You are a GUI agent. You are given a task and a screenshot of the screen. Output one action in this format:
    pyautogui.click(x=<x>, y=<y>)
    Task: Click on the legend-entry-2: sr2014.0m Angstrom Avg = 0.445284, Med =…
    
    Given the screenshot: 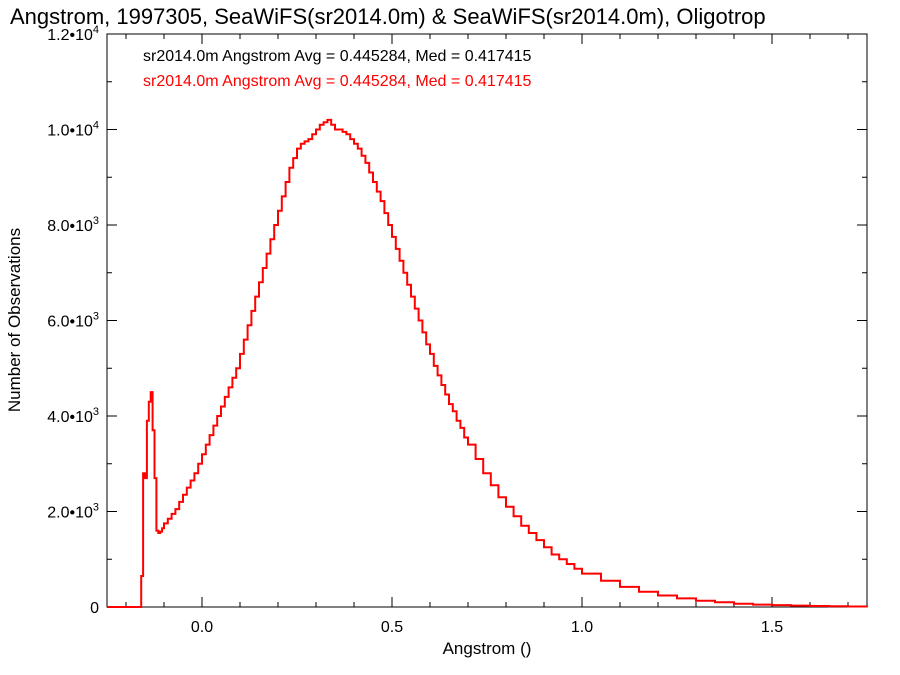 What is the action you would take?
    pyautogui.click(x=337, y=81)
    